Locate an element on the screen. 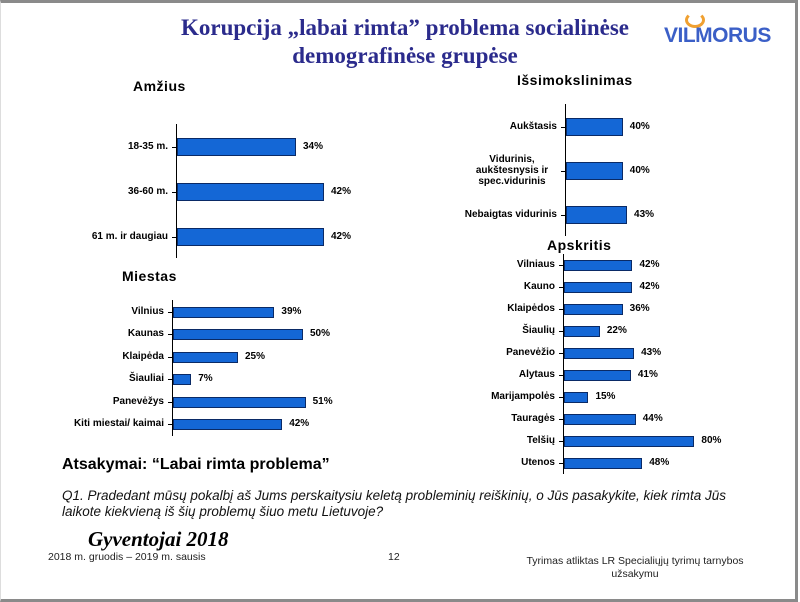 The height and width of the screenshot is (602, 800). category-label: Marijampolės is located at coordinates (523, 396).